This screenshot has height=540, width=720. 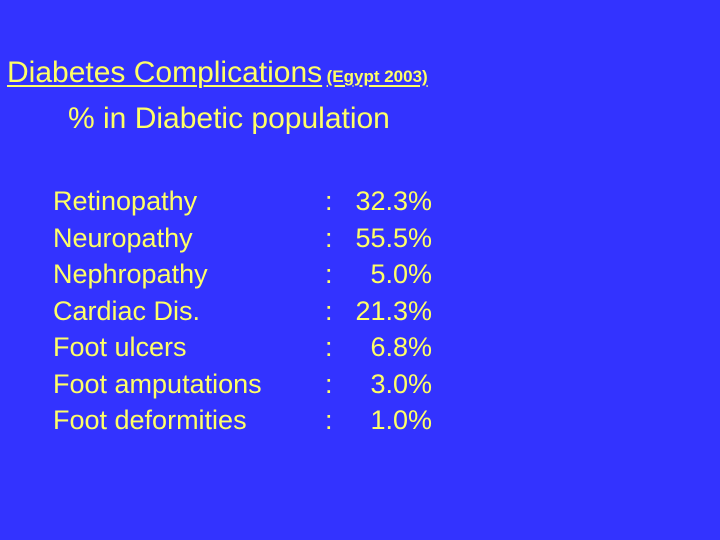 What do you see at coordinates (263, 274) in the screenshot?
I see `list-item-nephropathy: Nephropathy : 5.0%` at bounding box center [263, 274].